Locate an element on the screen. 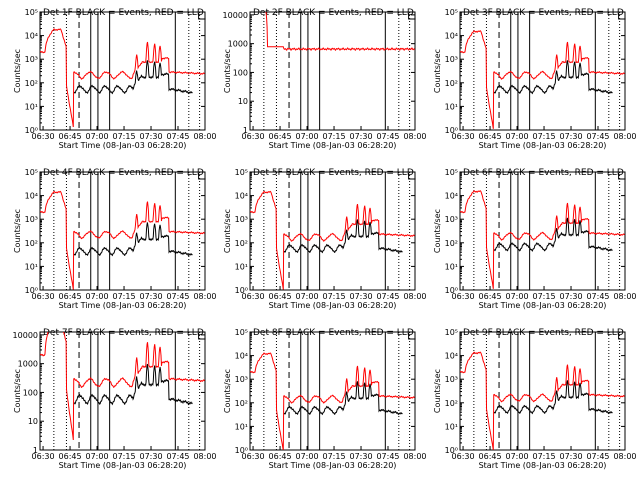 The height and width of the screenshot is (480, 640). chart-title: Det 4F BLACK = Events, RED = LLD is located at coordinates (123, 173).